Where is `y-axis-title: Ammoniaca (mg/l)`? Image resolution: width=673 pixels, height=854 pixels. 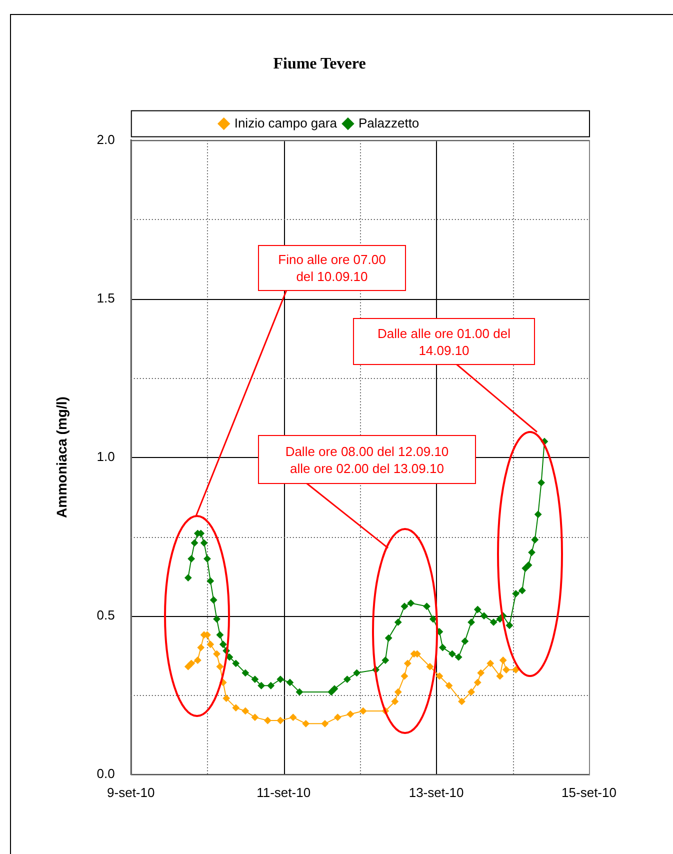
y-axis-title: Ammoniaca (mg/l) is located at coordinates (61, 457).